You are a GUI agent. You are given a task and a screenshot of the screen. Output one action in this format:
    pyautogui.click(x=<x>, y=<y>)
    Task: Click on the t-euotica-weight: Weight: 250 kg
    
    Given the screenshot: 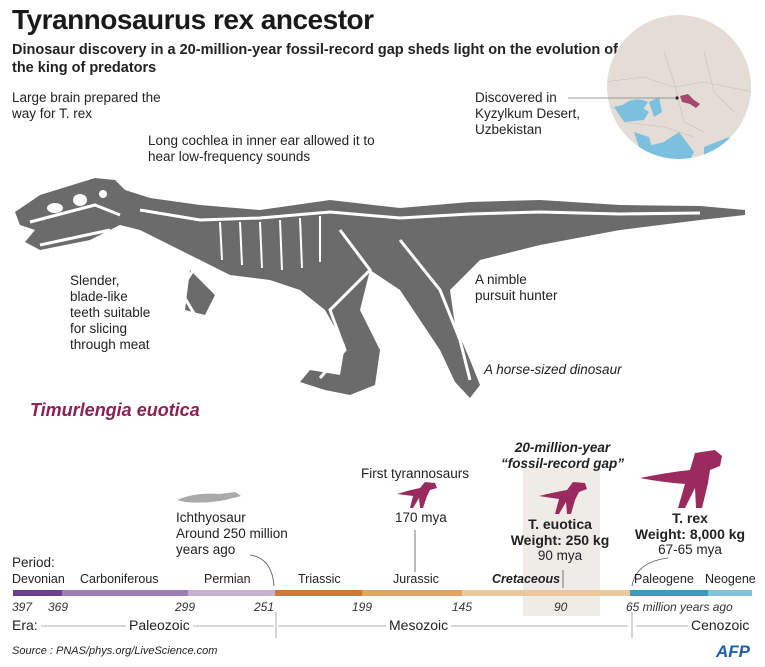 What is the action you would take?
    pyautogui.click(x=560, y=540)
    